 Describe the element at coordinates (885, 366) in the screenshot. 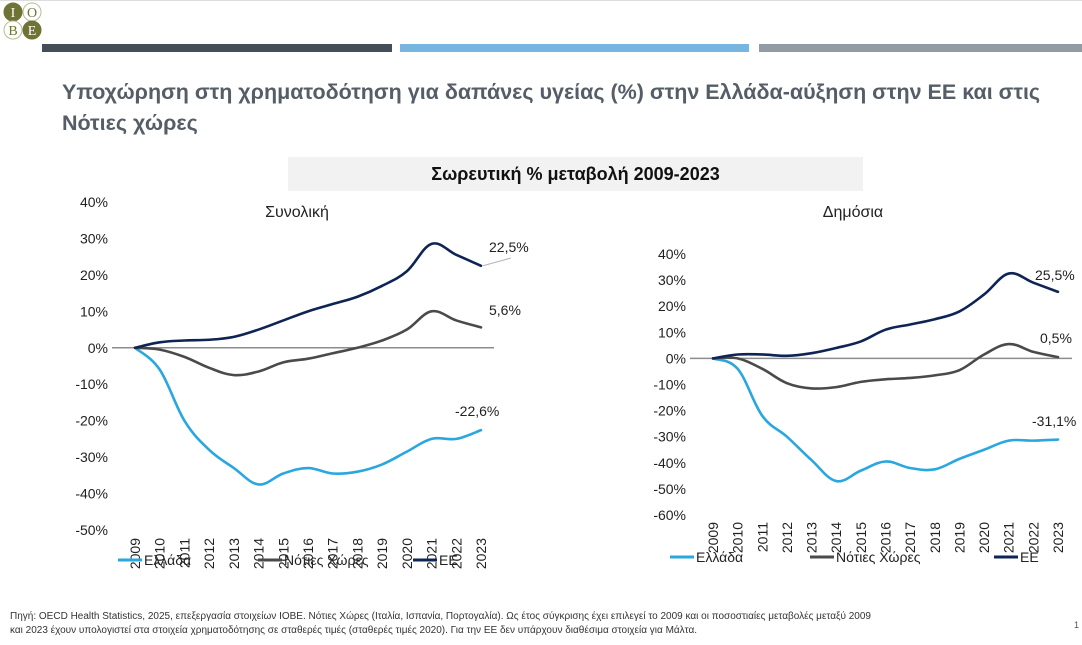

I see `public-series-line-southern` at that location.